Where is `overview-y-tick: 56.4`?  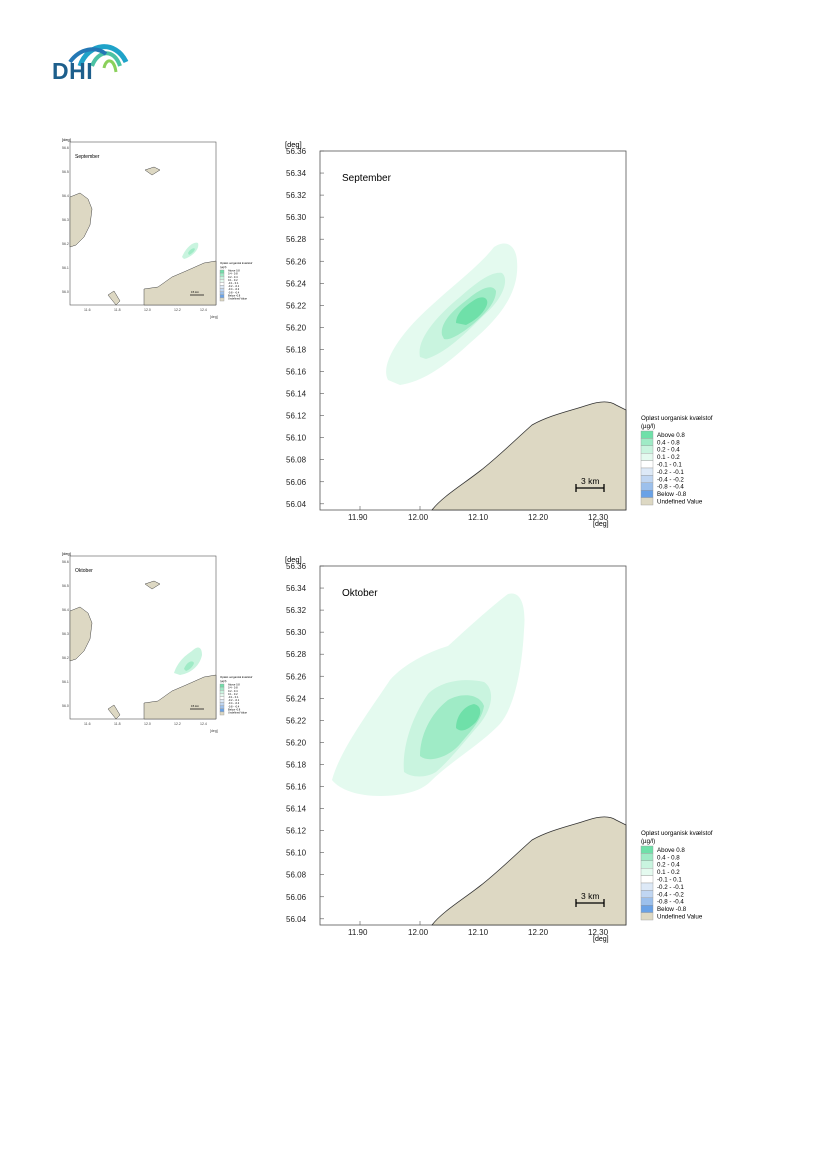 overview-y-tick: 56.4 is located at coordinates (65, 610).